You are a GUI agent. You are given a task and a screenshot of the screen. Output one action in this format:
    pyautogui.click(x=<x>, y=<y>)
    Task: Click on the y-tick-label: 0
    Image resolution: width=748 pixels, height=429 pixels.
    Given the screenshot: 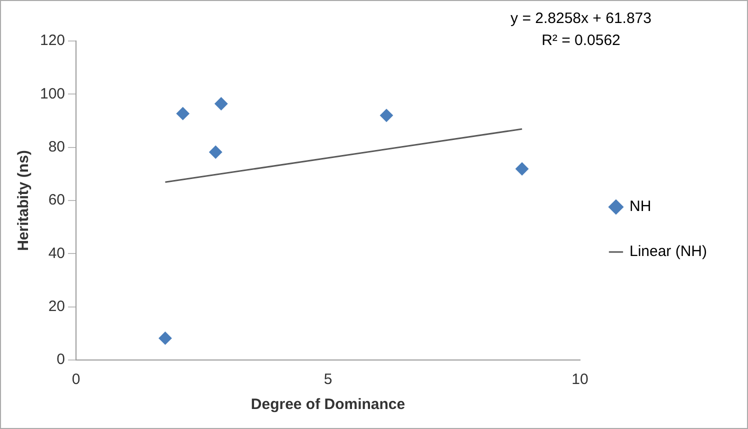 What is the action you would take?
    pyautogui.click(x=61, y=359)
    